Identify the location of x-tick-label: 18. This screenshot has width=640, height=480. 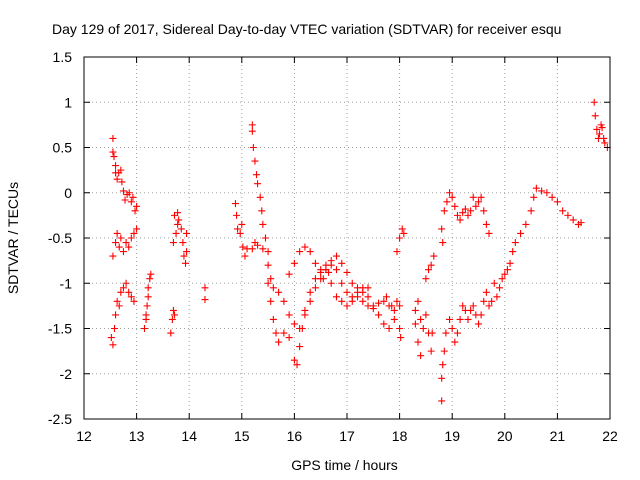
(400, 436).